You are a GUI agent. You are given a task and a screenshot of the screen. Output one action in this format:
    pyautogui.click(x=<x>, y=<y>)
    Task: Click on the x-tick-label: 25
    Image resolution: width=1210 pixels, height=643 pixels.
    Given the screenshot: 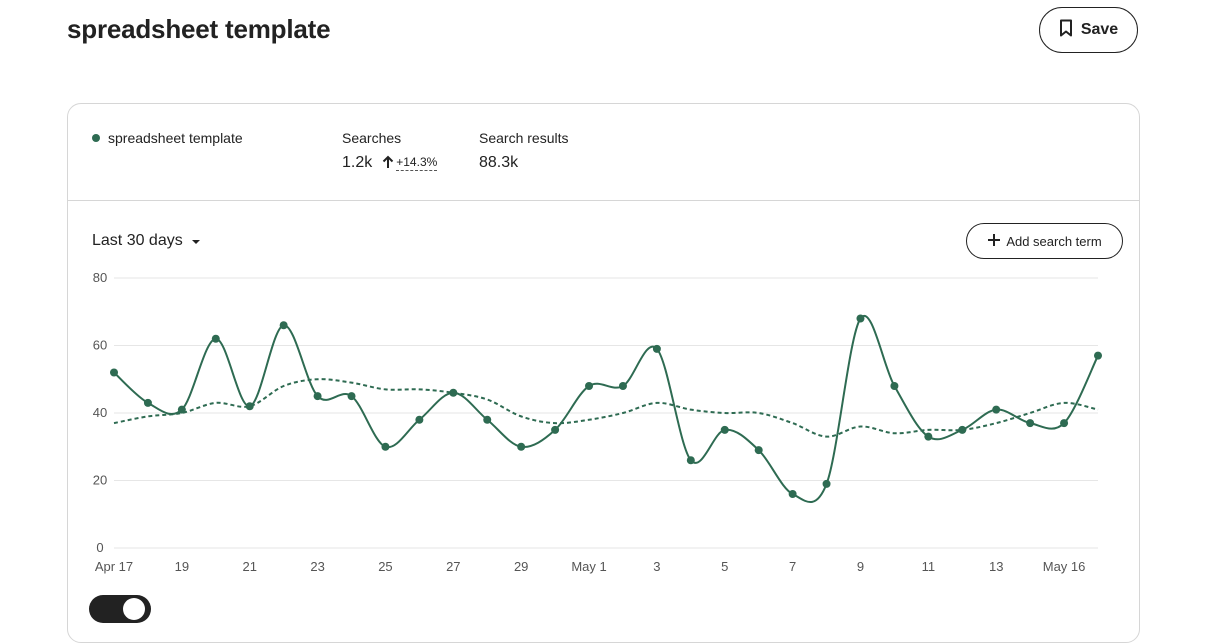 What is the action you would take?
    pyautogui.click(x=385, y=566)
    